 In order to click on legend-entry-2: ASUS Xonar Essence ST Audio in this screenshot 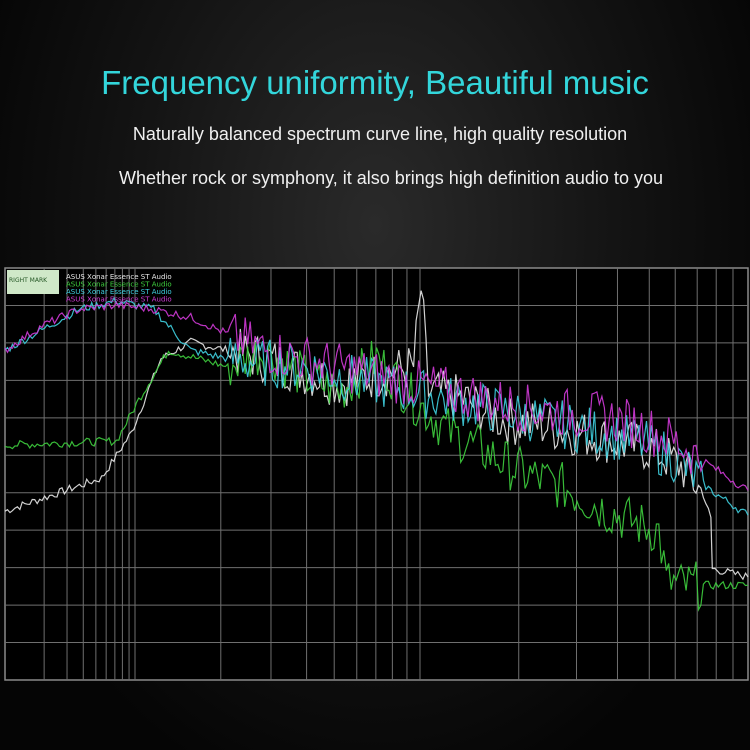, I will do `click(119, 285)`.